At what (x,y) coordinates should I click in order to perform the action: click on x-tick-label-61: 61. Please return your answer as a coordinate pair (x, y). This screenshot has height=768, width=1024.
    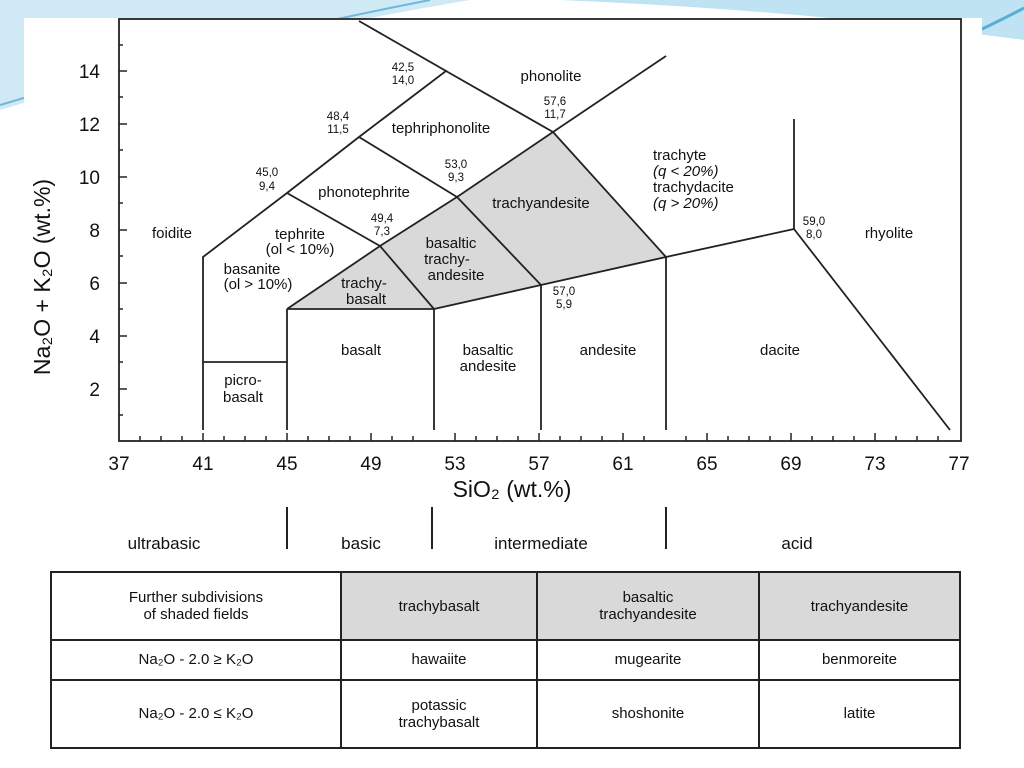
    Looking at the image, I should click on (622, 464).